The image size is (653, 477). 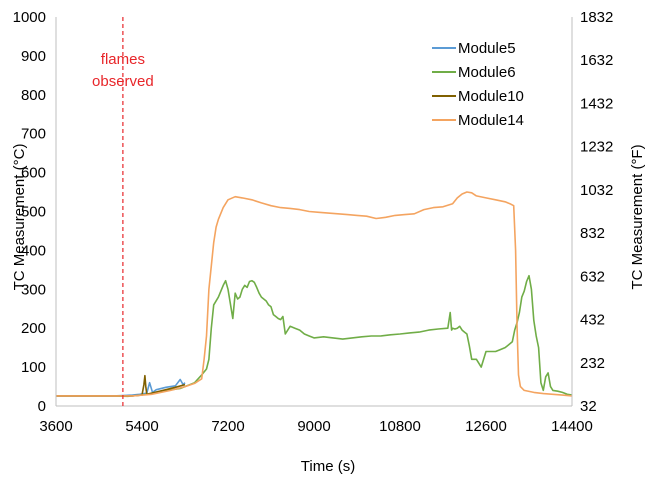 I want to click on x-tick-label: 14400, so click(x=572, y=426).